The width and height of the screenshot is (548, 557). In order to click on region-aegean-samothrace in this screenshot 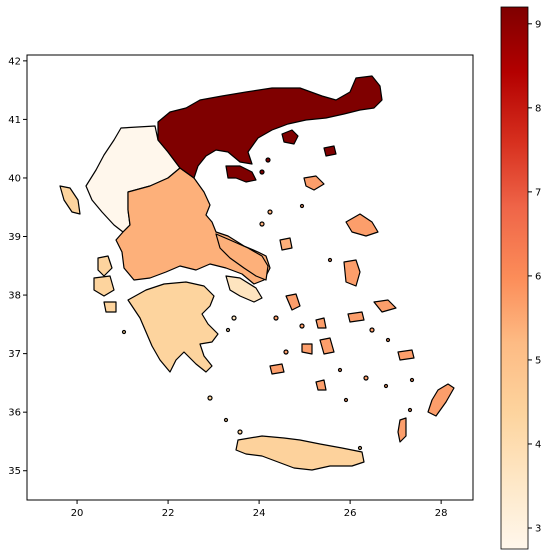, I will do `click(330, 151)`.